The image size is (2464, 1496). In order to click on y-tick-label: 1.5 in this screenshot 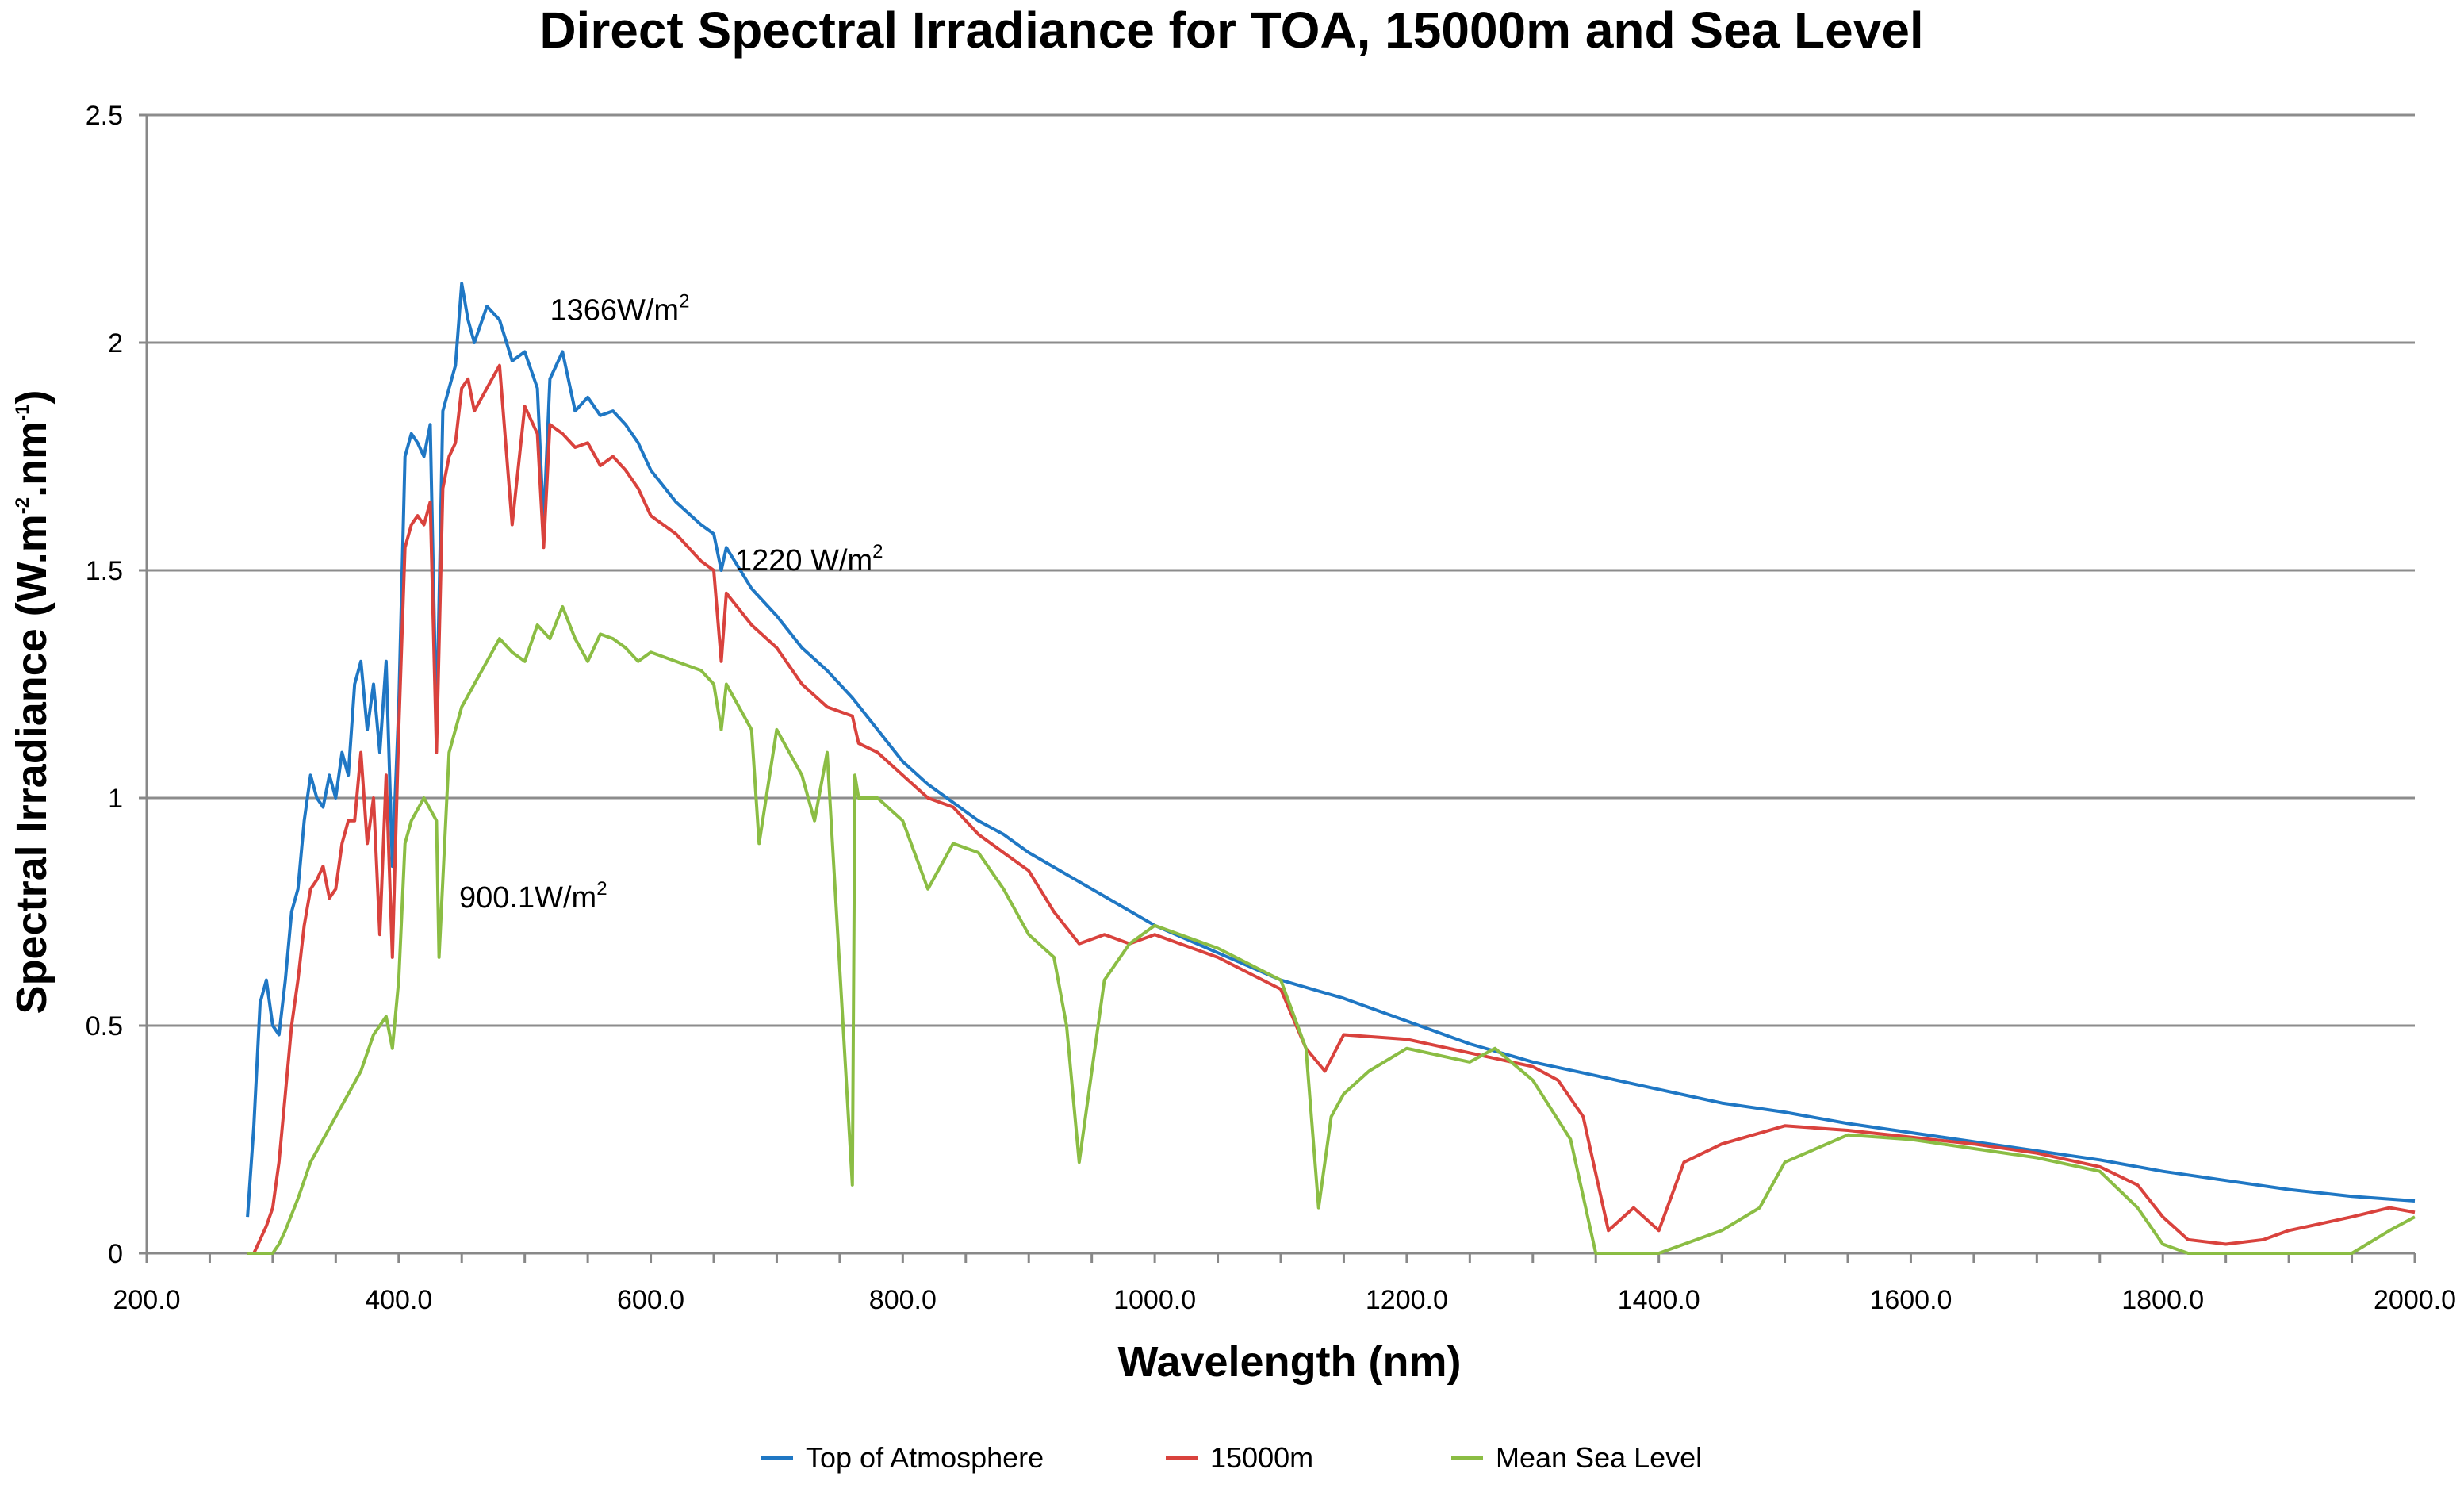, I will do `click(104, 571)`.